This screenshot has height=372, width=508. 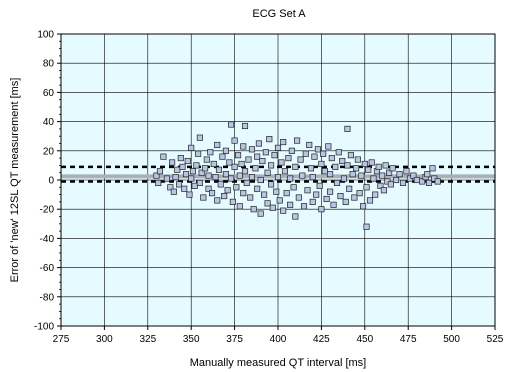 What do you see at coordinates (279, 14) in the screenshot?
I see `chart-title: ECG Set A` at bounding box center [279, 14].